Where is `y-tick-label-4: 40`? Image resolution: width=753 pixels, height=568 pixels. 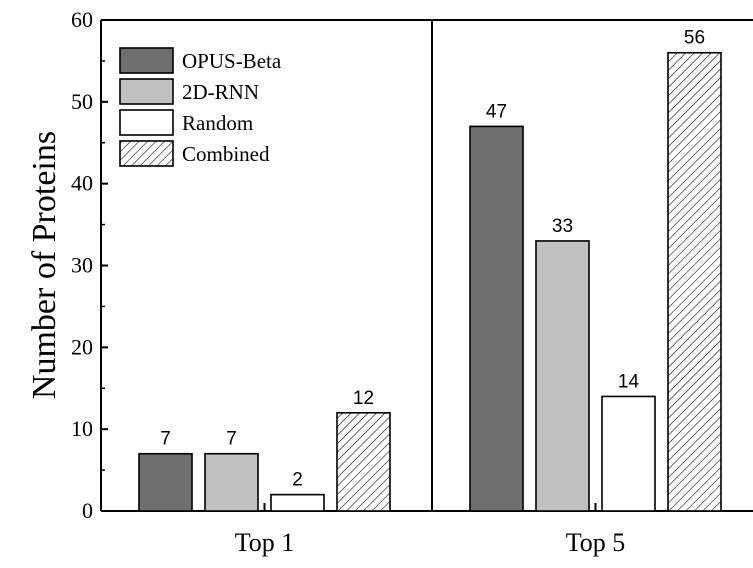 y-tick-label-4: 40 is located at coordinates (82, 183).